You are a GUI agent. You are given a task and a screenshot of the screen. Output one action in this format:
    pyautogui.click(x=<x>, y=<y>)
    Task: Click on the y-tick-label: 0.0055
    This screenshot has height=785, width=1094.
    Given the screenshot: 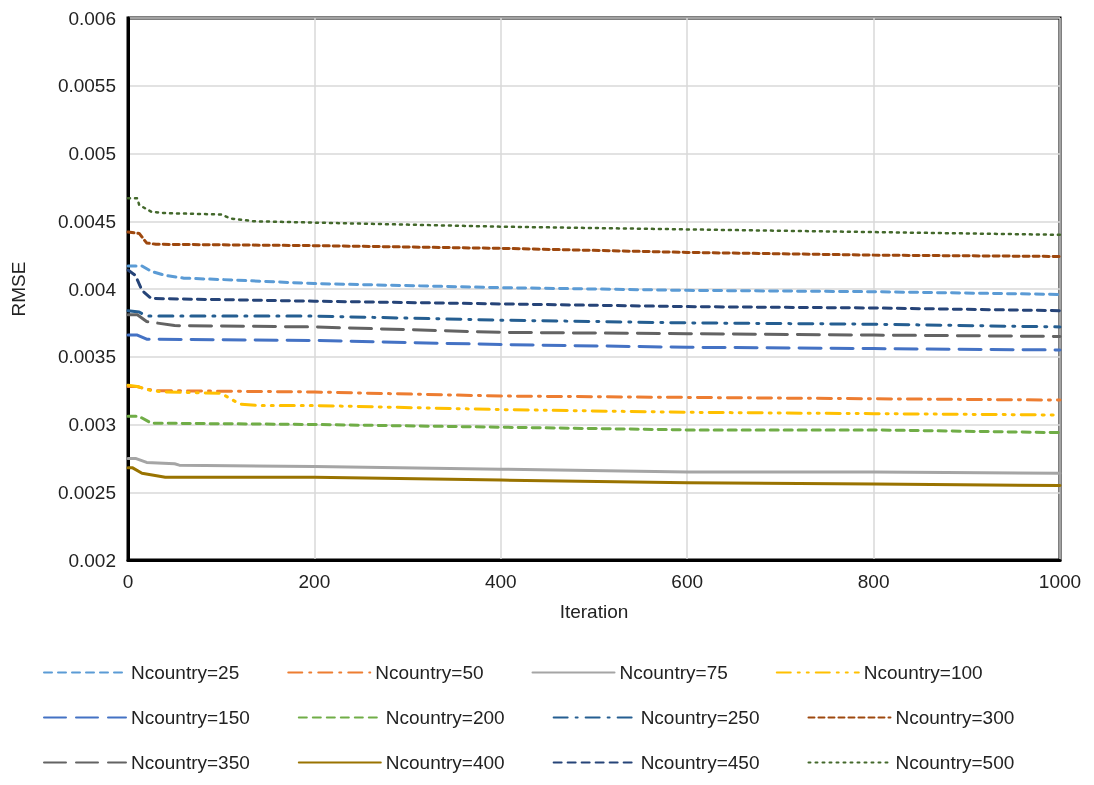 What is the action you would take?
    pyautogui.click(x=86, y=86)
    